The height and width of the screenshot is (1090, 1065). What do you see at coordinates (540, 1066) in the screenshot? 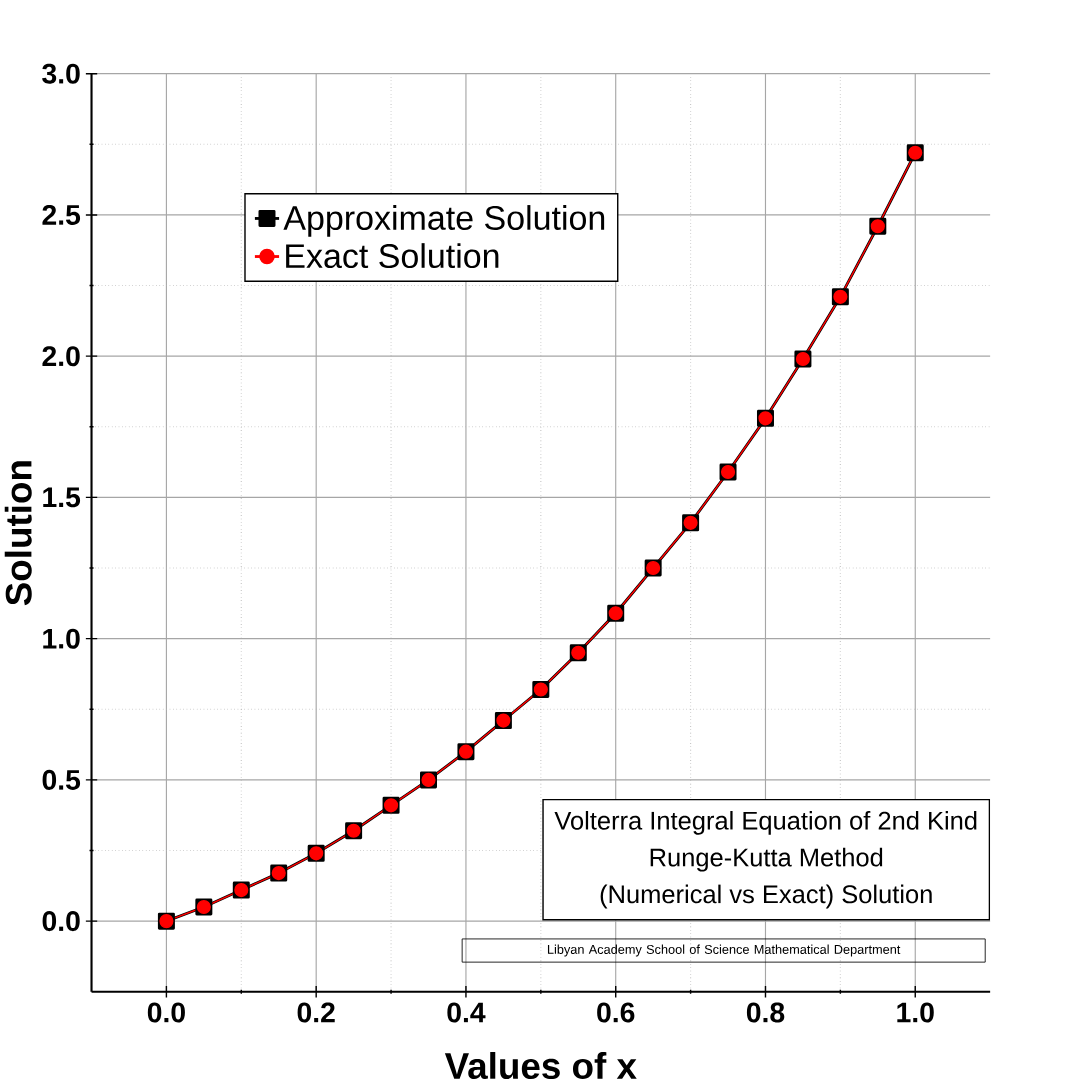
I see `x-axis-title: Values of x` at bounding box center [540, 1066].